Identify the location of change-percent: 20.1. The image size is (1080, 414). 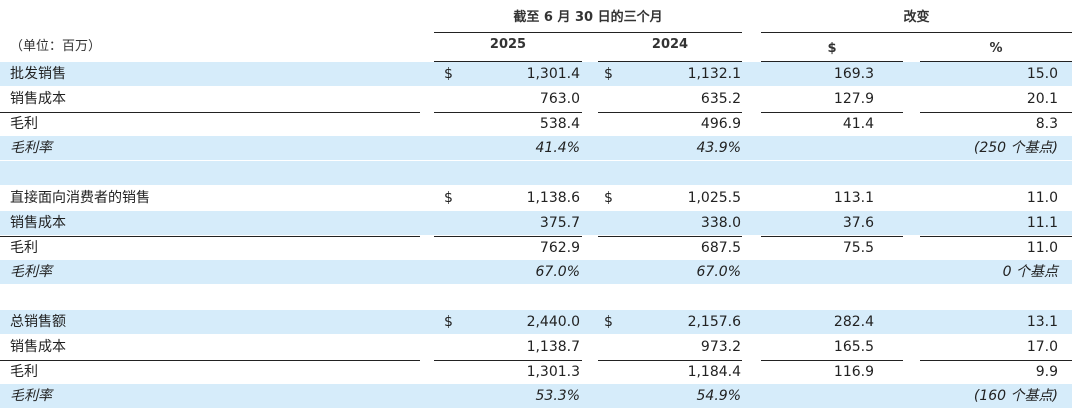
(1042, 99).